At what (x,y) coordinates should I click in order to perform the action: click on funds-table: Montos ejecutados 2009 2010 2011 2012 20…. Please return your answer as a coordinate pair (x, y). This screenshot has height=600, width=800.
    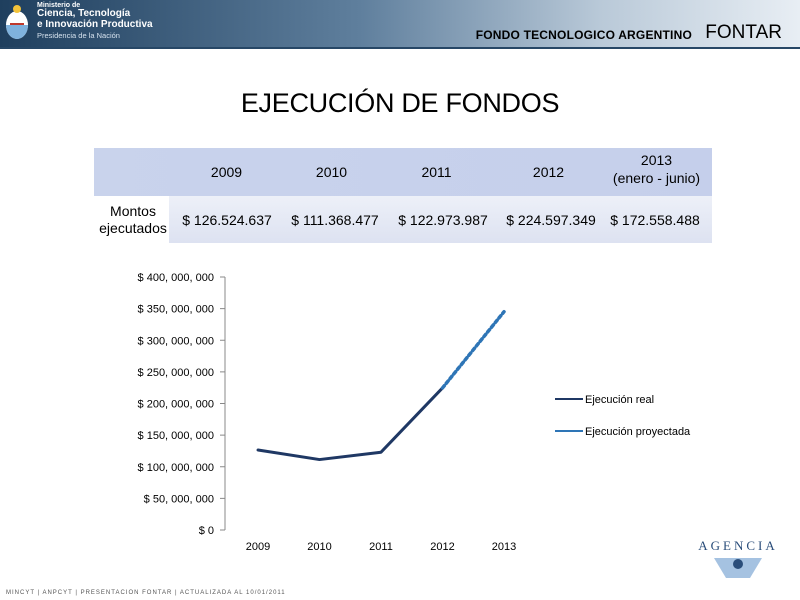
    Looking at the image, I should click on (403, 195).